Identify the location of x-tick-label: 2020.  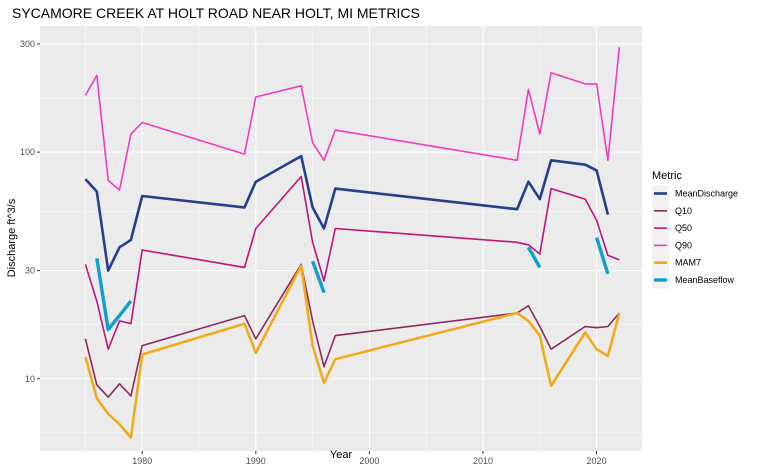
(597, 460).